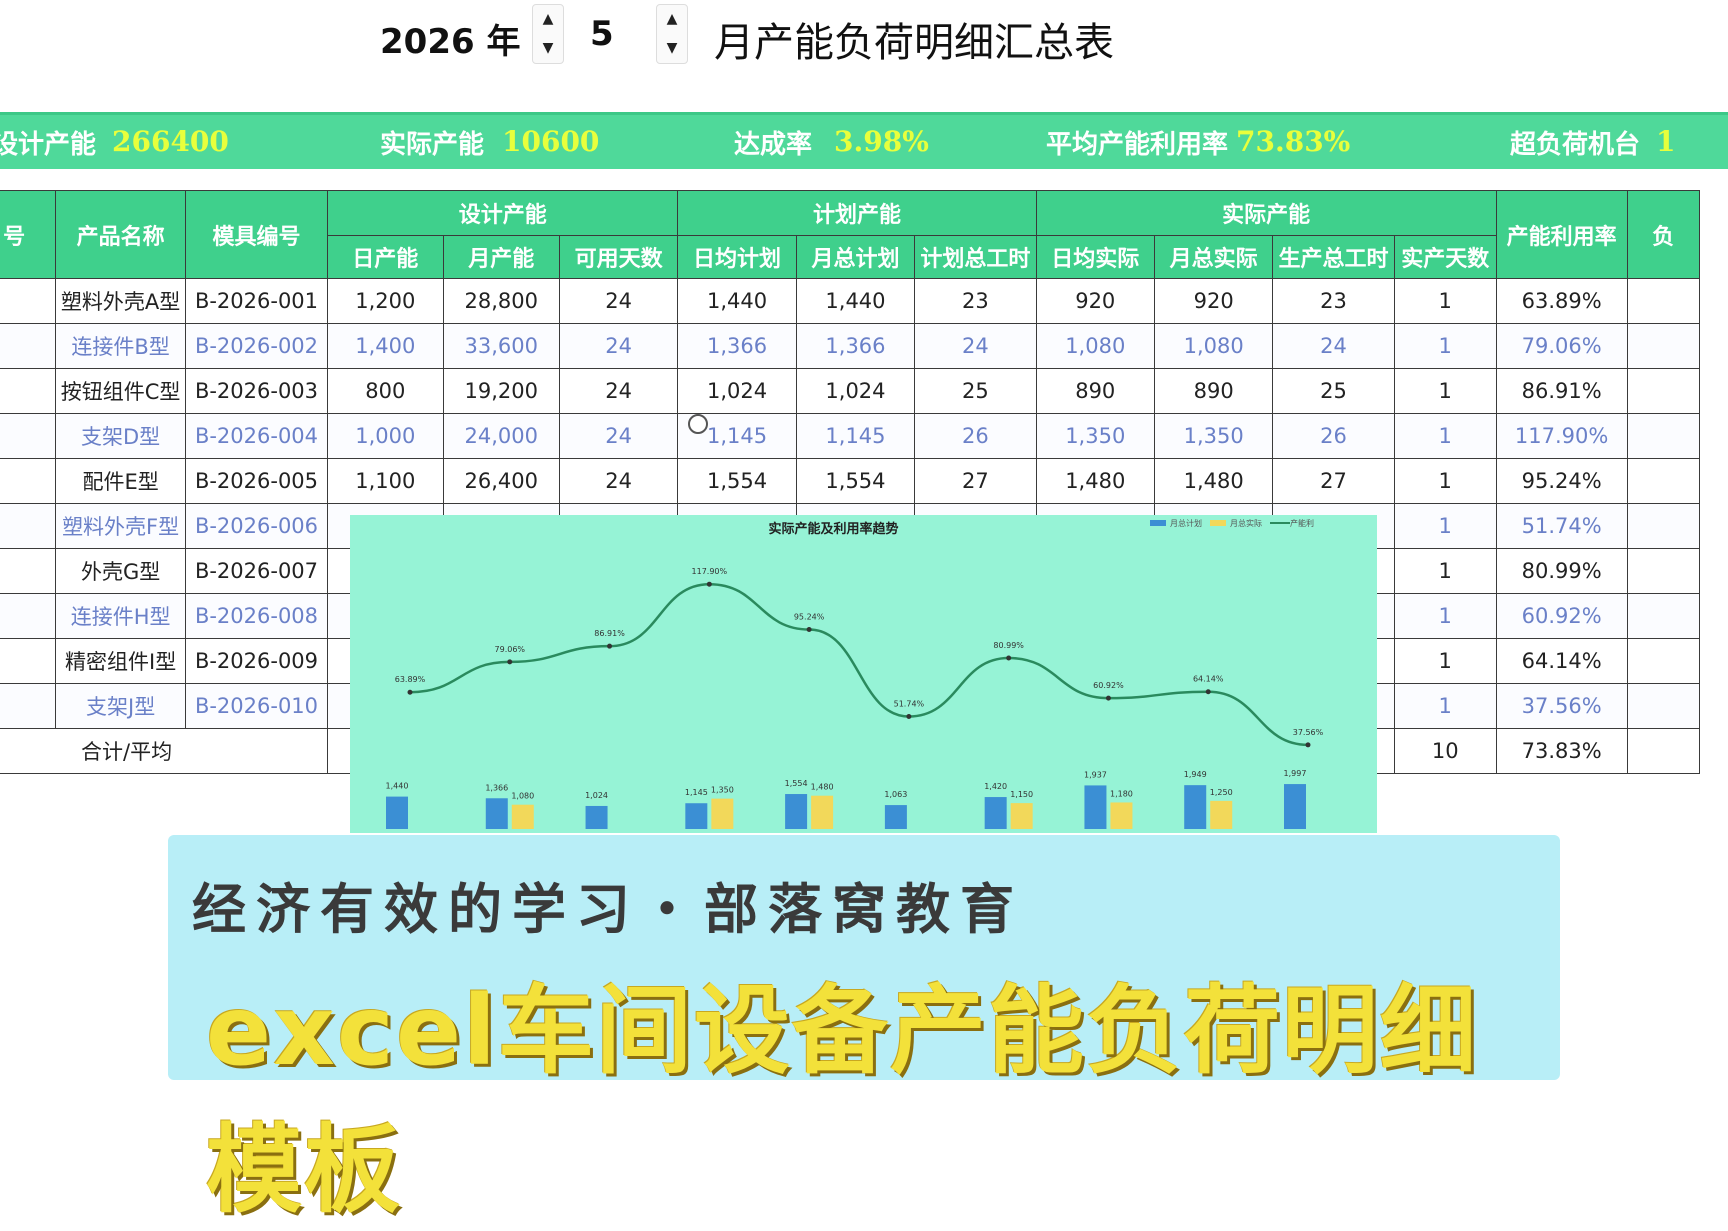 The width and height of the screenshot is (1728, 1231). I want to click on daily-cap-cell: 800, so click(385, 391).